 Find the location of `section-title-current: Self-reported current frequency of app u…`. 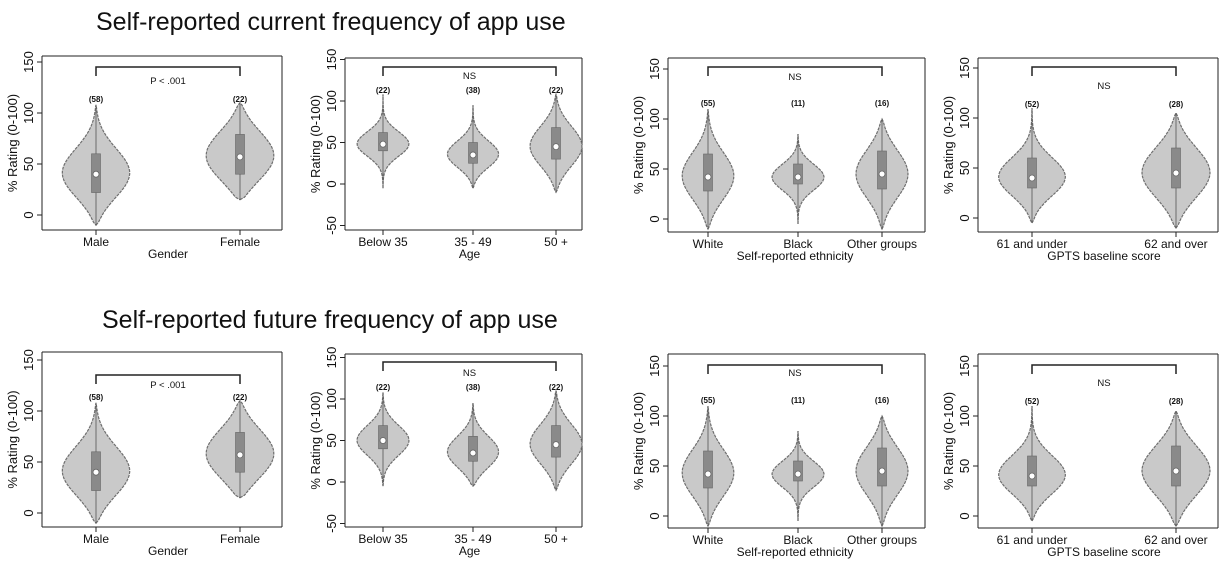

section-title-current: Self-reported current frequency of app u… is located at coordinates (331, 22).